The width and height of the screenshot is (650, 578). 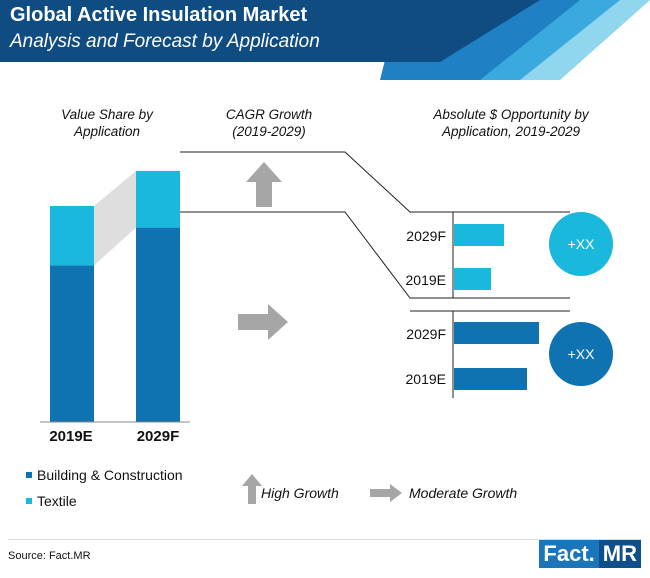 What do you see at coordinates (110, 475) in the screenshot?
I see `legend-building-label: Building & Construction` at bounding box center [110, 475].